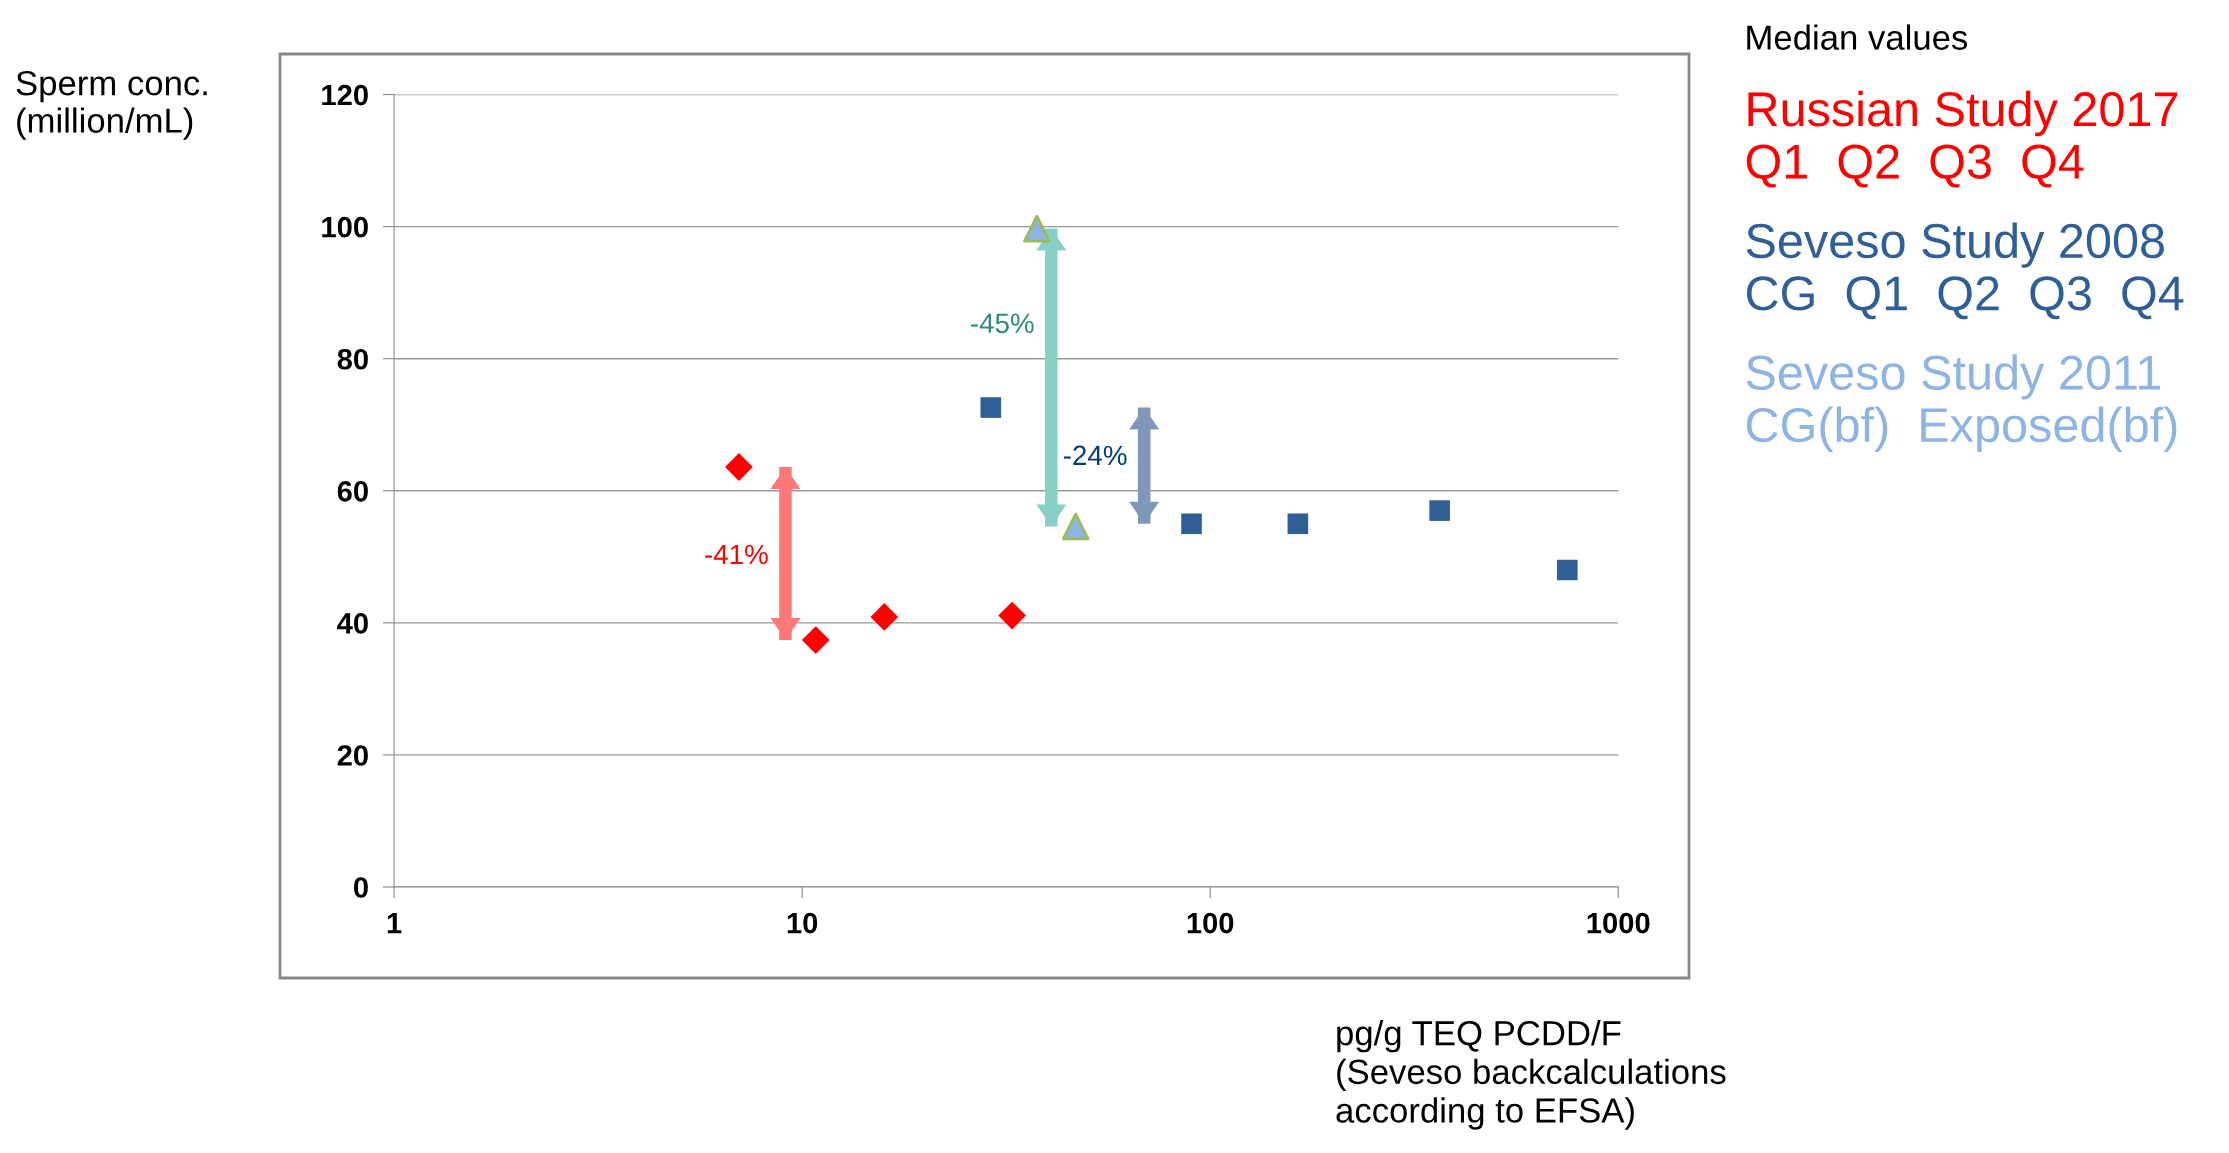  Describe the element at coordinates (394, 923) in the screenshot. I see `x-tick-label: 1` at that location.